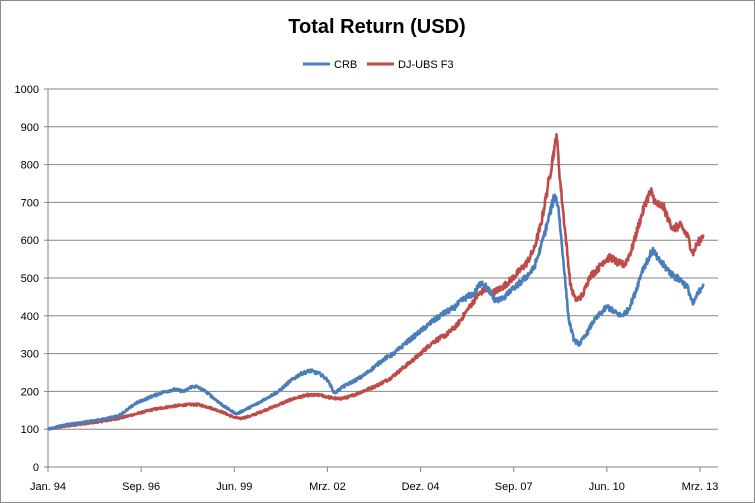  What do you see at coordinates (30, 430) in the screenshot?
I see `y-tick-label: 100` at bounding box center [30, 430].